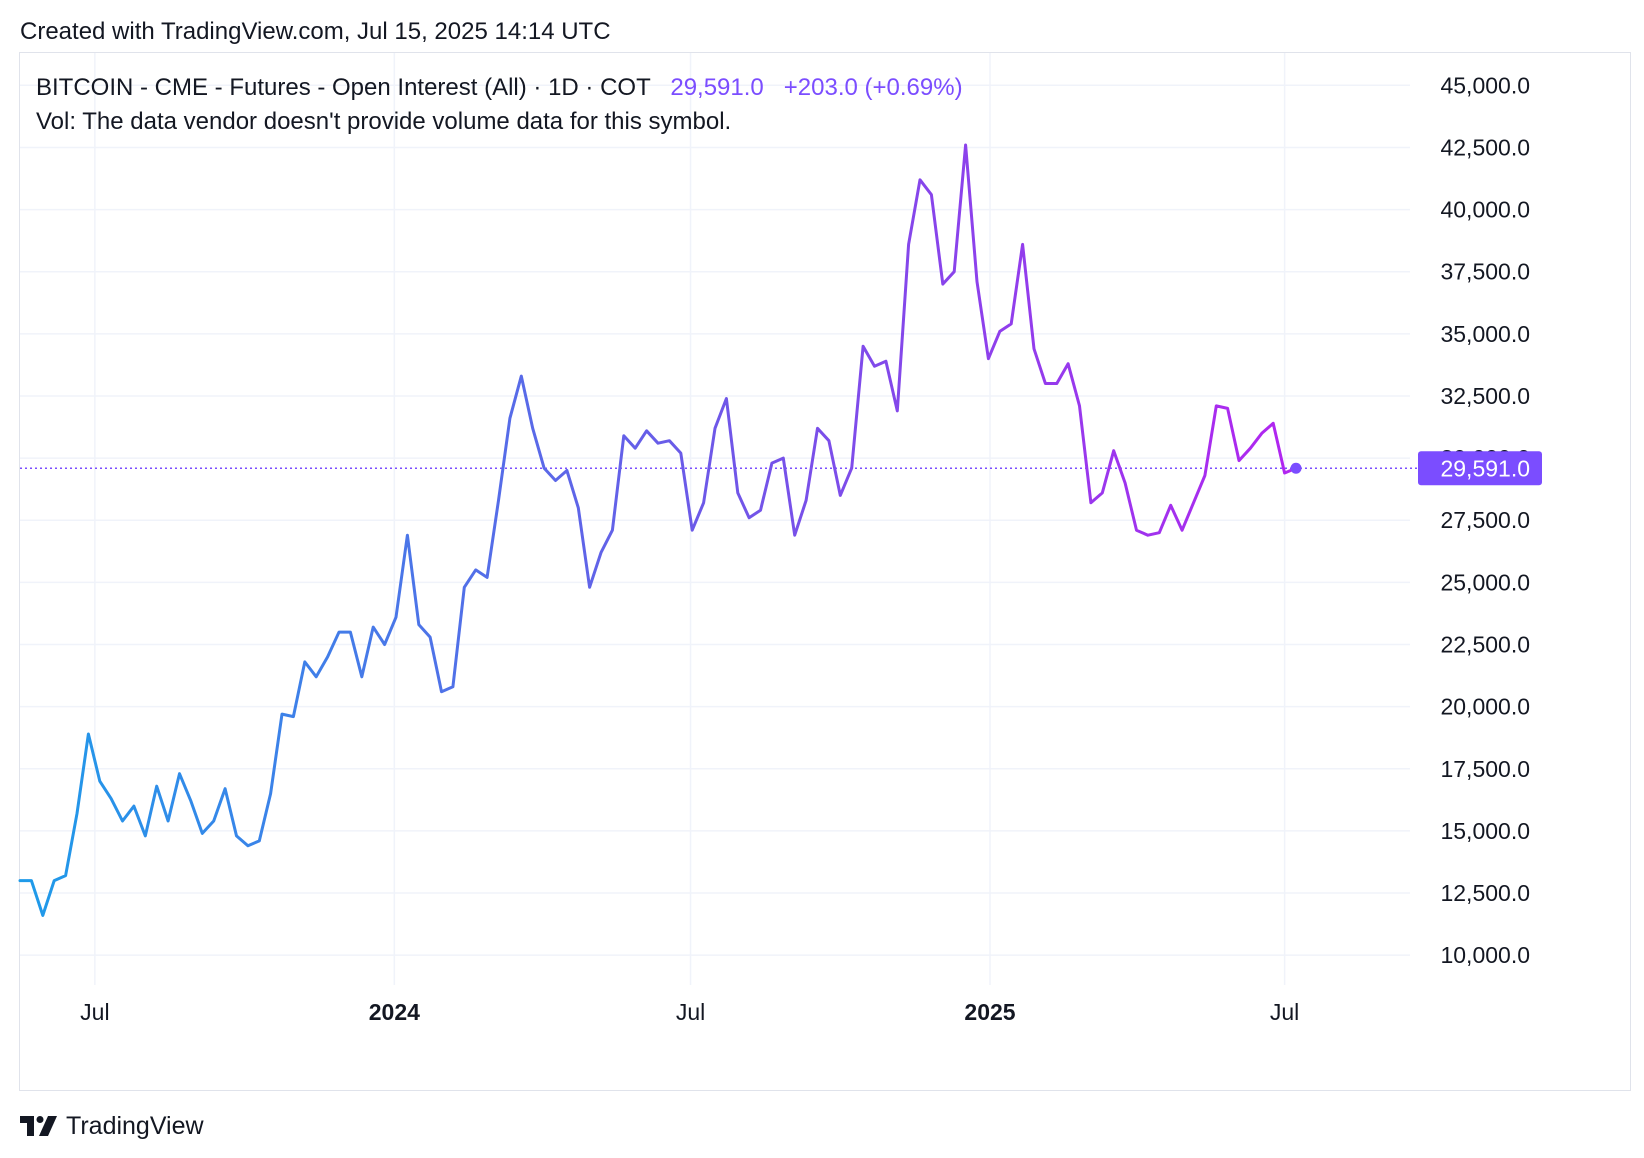 This screenshot has width=1644, height=1158. What do you see at coordinates (1485, 893) in the screenshot?
I see `y-tick-label: 12,500.0` at bounding box center [1485, 893].